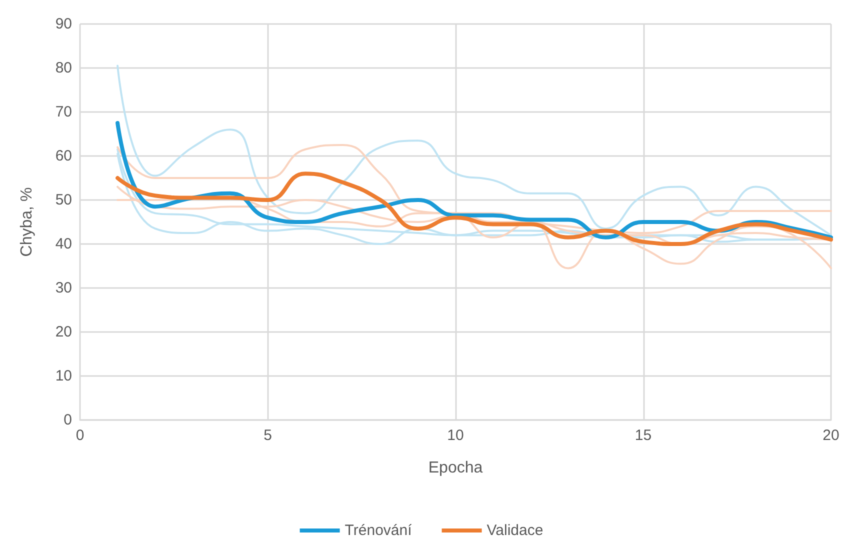 This screenshot has height=548, width=843. What do you see at coordinates (515, 530) in the screenshot?
I see `legend-label: Validace` at bounding box center [515, 530].